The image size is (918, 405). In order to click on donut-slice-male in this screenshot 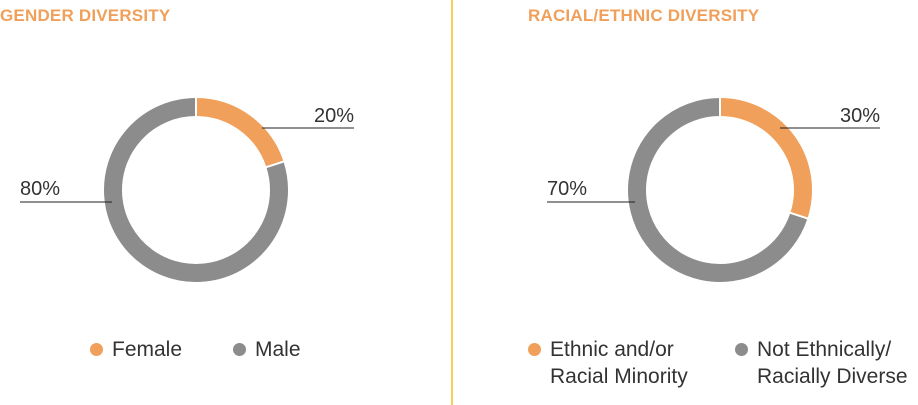, I will do `click(196, 190)`.